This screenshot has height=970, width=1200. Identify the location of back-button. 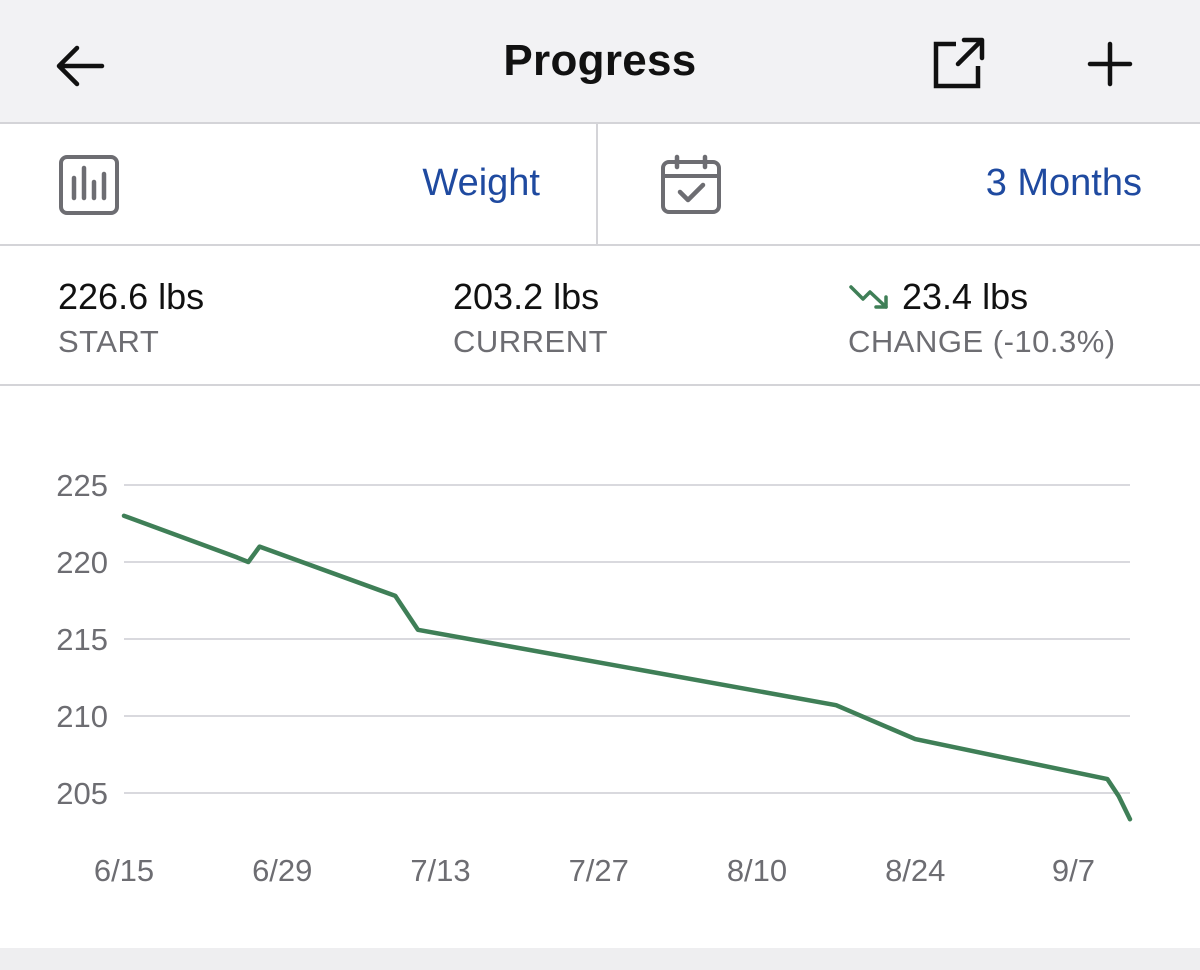
(80, 66).